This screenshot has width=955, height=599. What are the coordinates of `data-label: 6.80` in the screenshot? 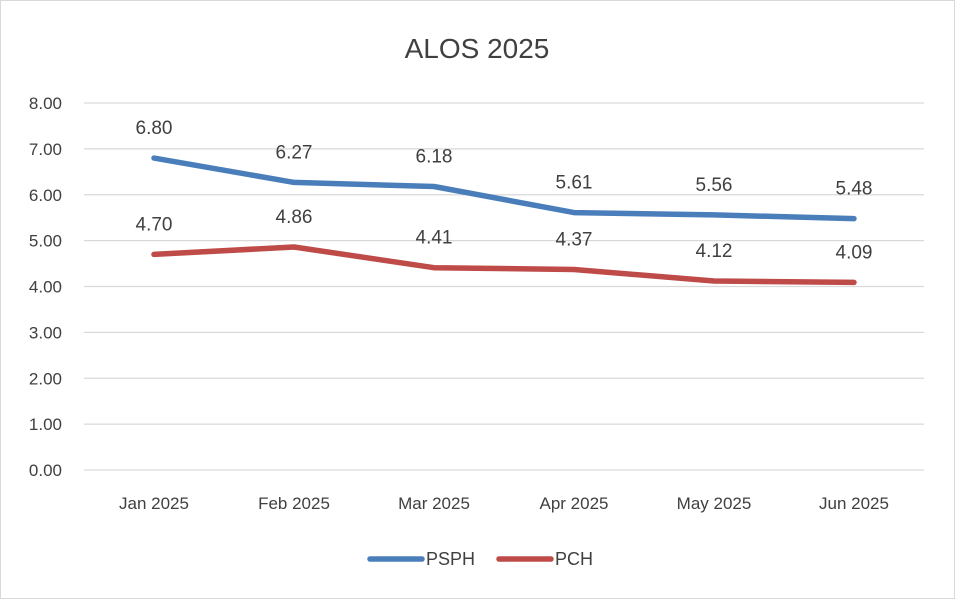 It's located at (154, 128).